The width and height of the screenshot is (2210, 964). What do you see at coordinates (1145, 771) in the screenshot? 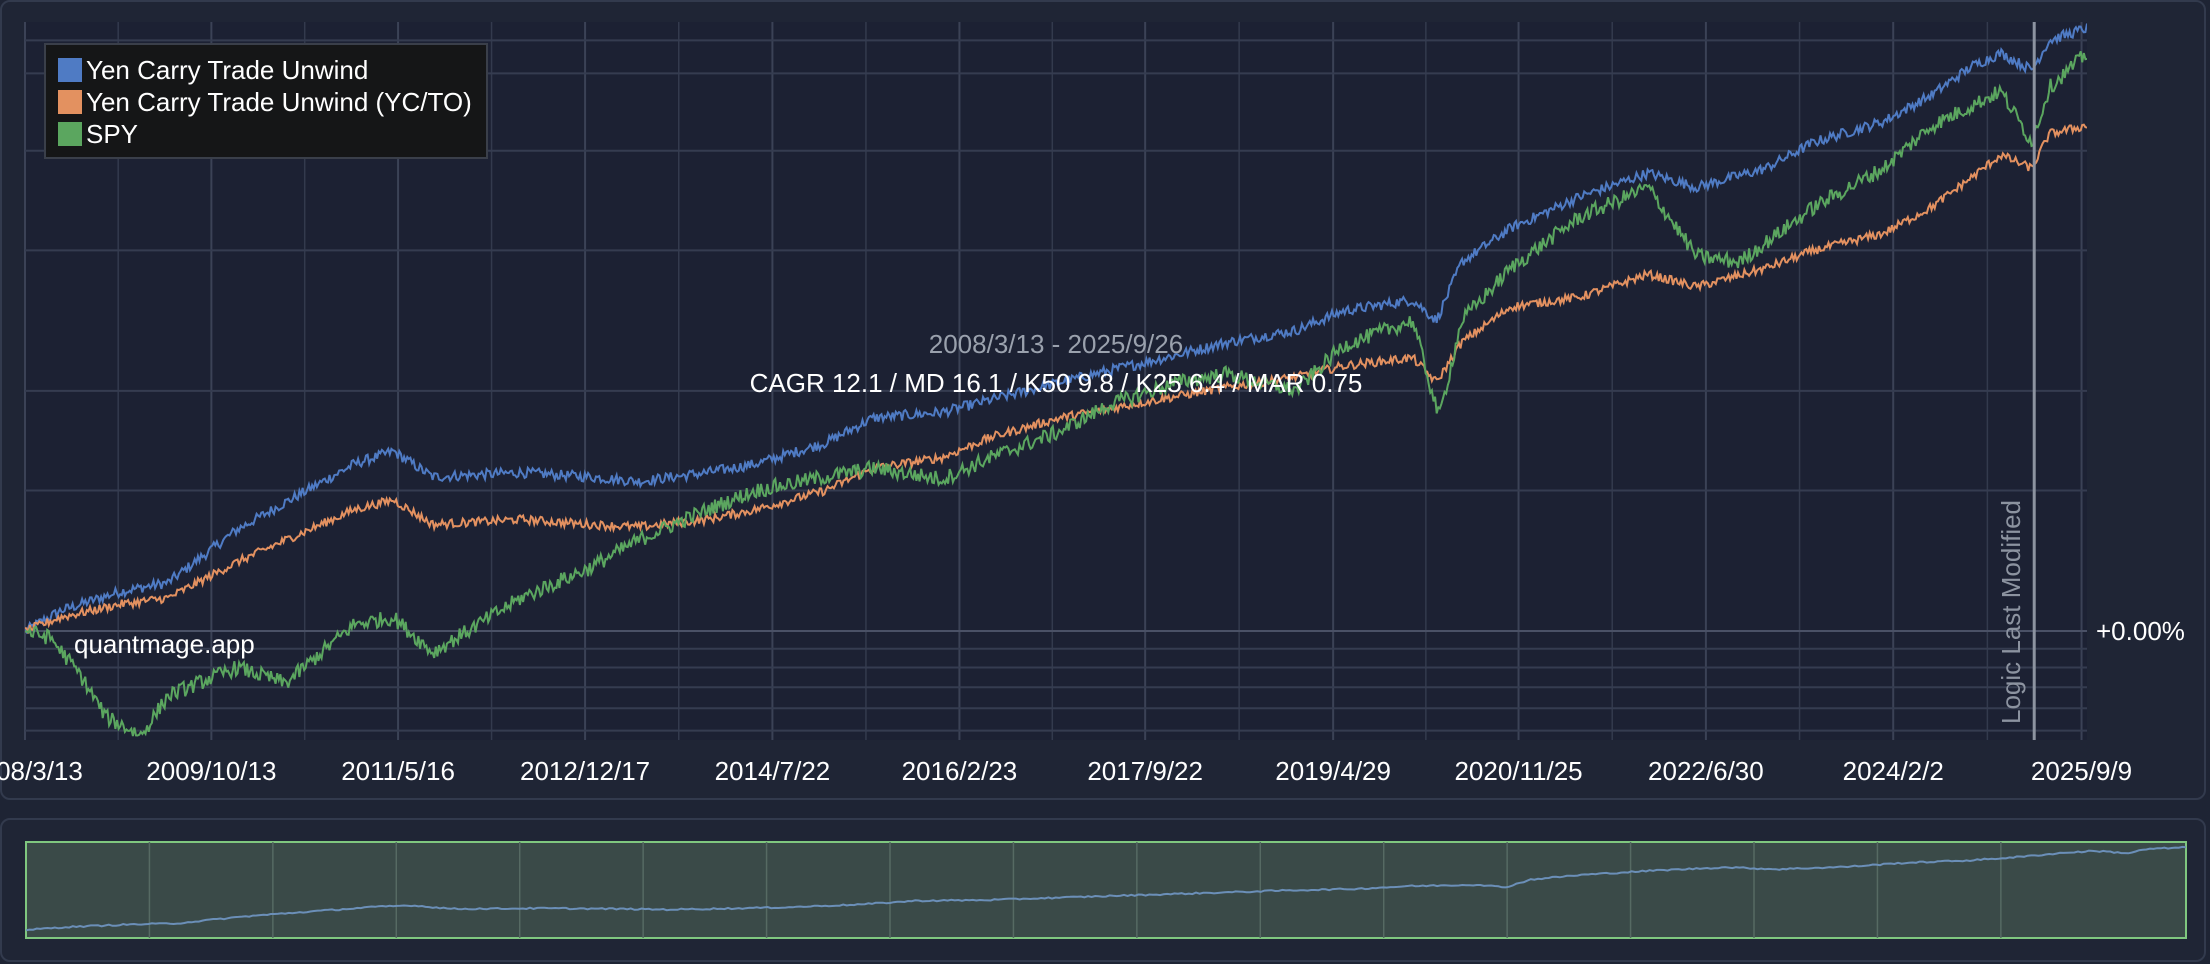
I see `x-tick-label: 2017/9/22` at bounding box center [1145, 771].